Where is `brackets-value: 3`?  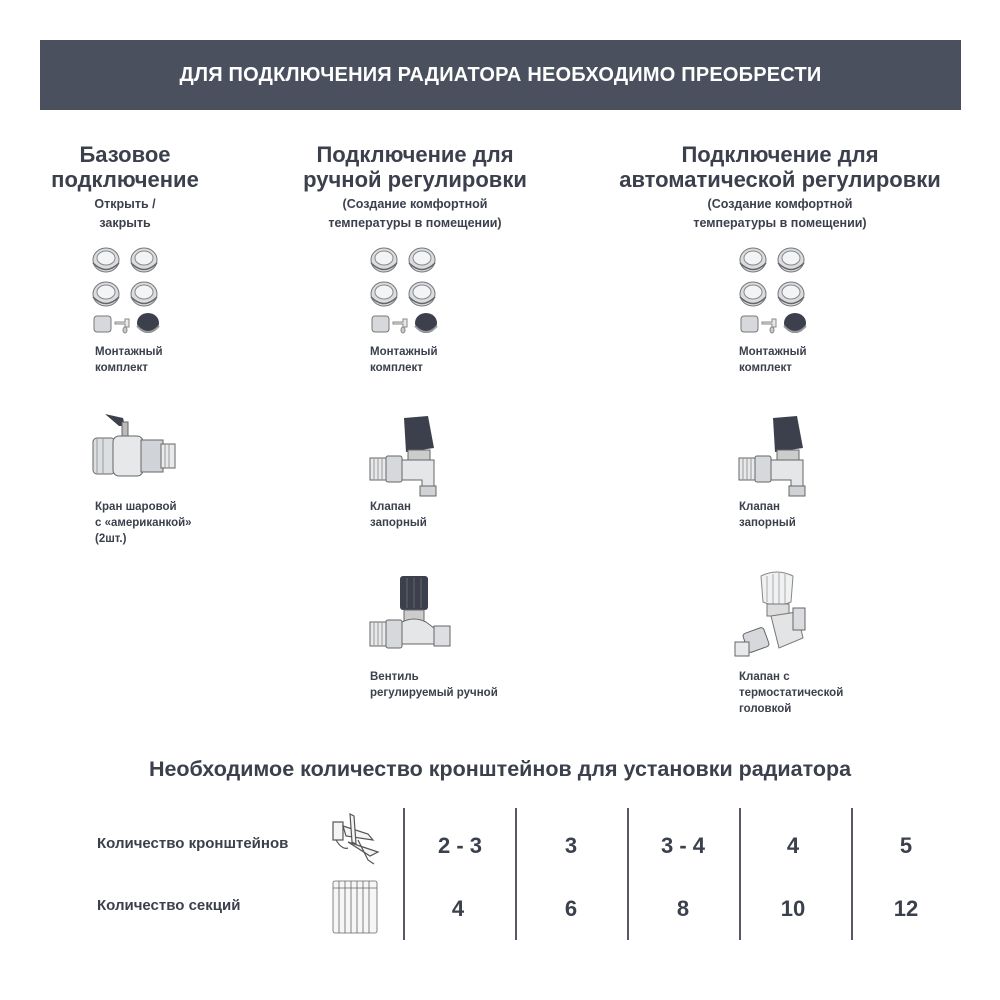 brackets-value: 3 is located at coordinates (571, 845).